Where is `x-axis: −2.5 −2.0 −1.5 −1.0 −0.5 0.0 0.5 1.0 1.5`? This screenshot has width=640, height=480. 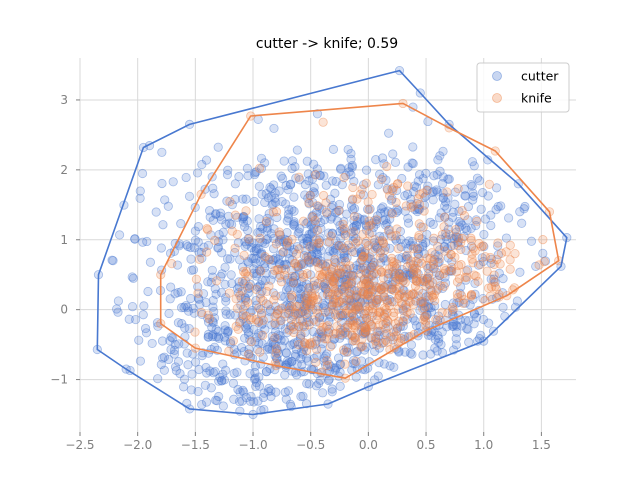
x-axis: −2.5 −2.0 −1.5 −1.0 −0.5 0.0 0.5 1.0 1.5 is located at coordinates (308, 442).